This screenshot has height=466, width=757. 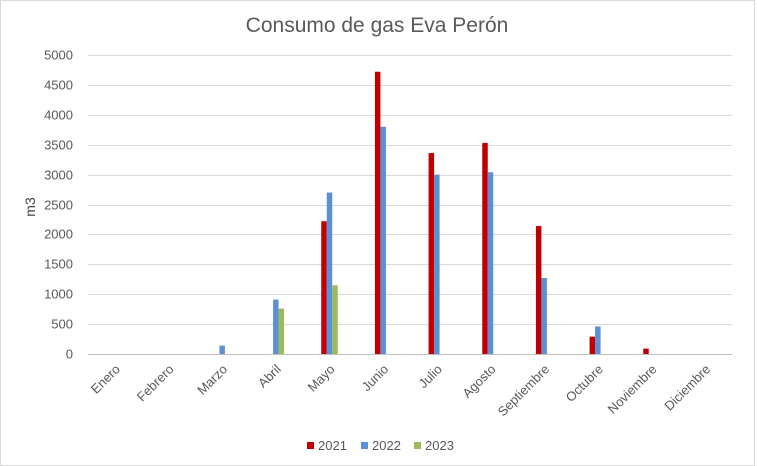 What do you see at coordinates (386, 445) in the screenshot?
I see `legend-label-2022: 2022` at bounding box center [386, 445].